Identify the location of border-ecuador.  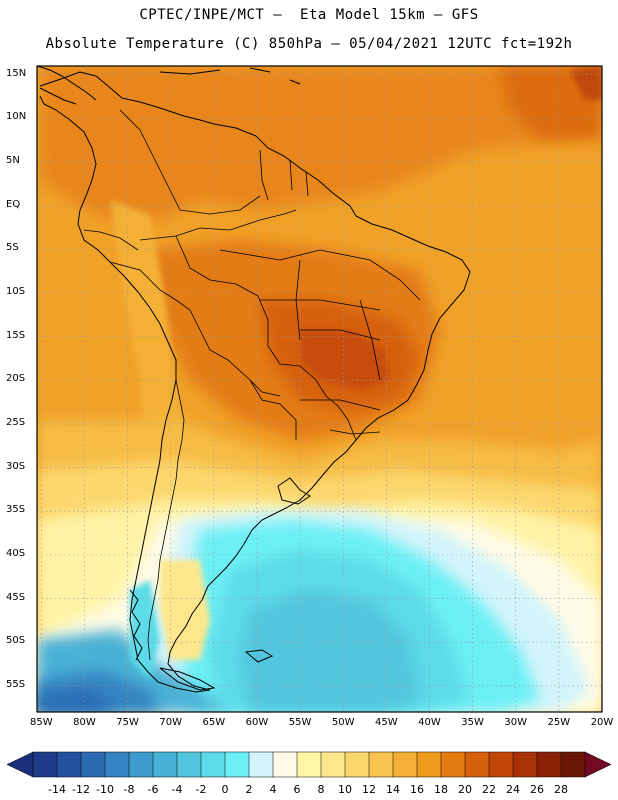
(111, 240).